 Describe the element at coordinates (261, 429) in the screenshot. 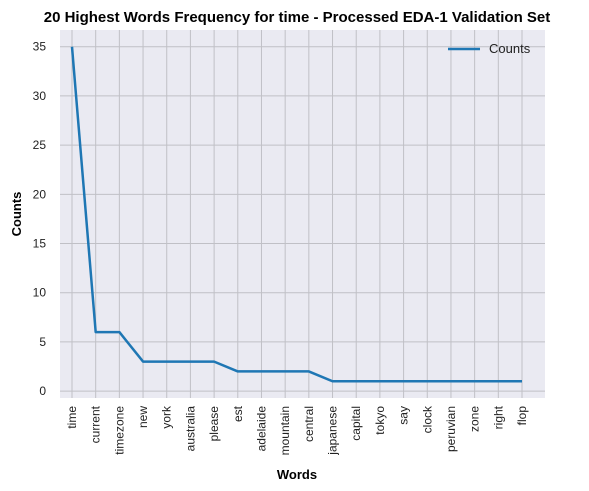

I see `x-tick-label: adelaide` at that location.